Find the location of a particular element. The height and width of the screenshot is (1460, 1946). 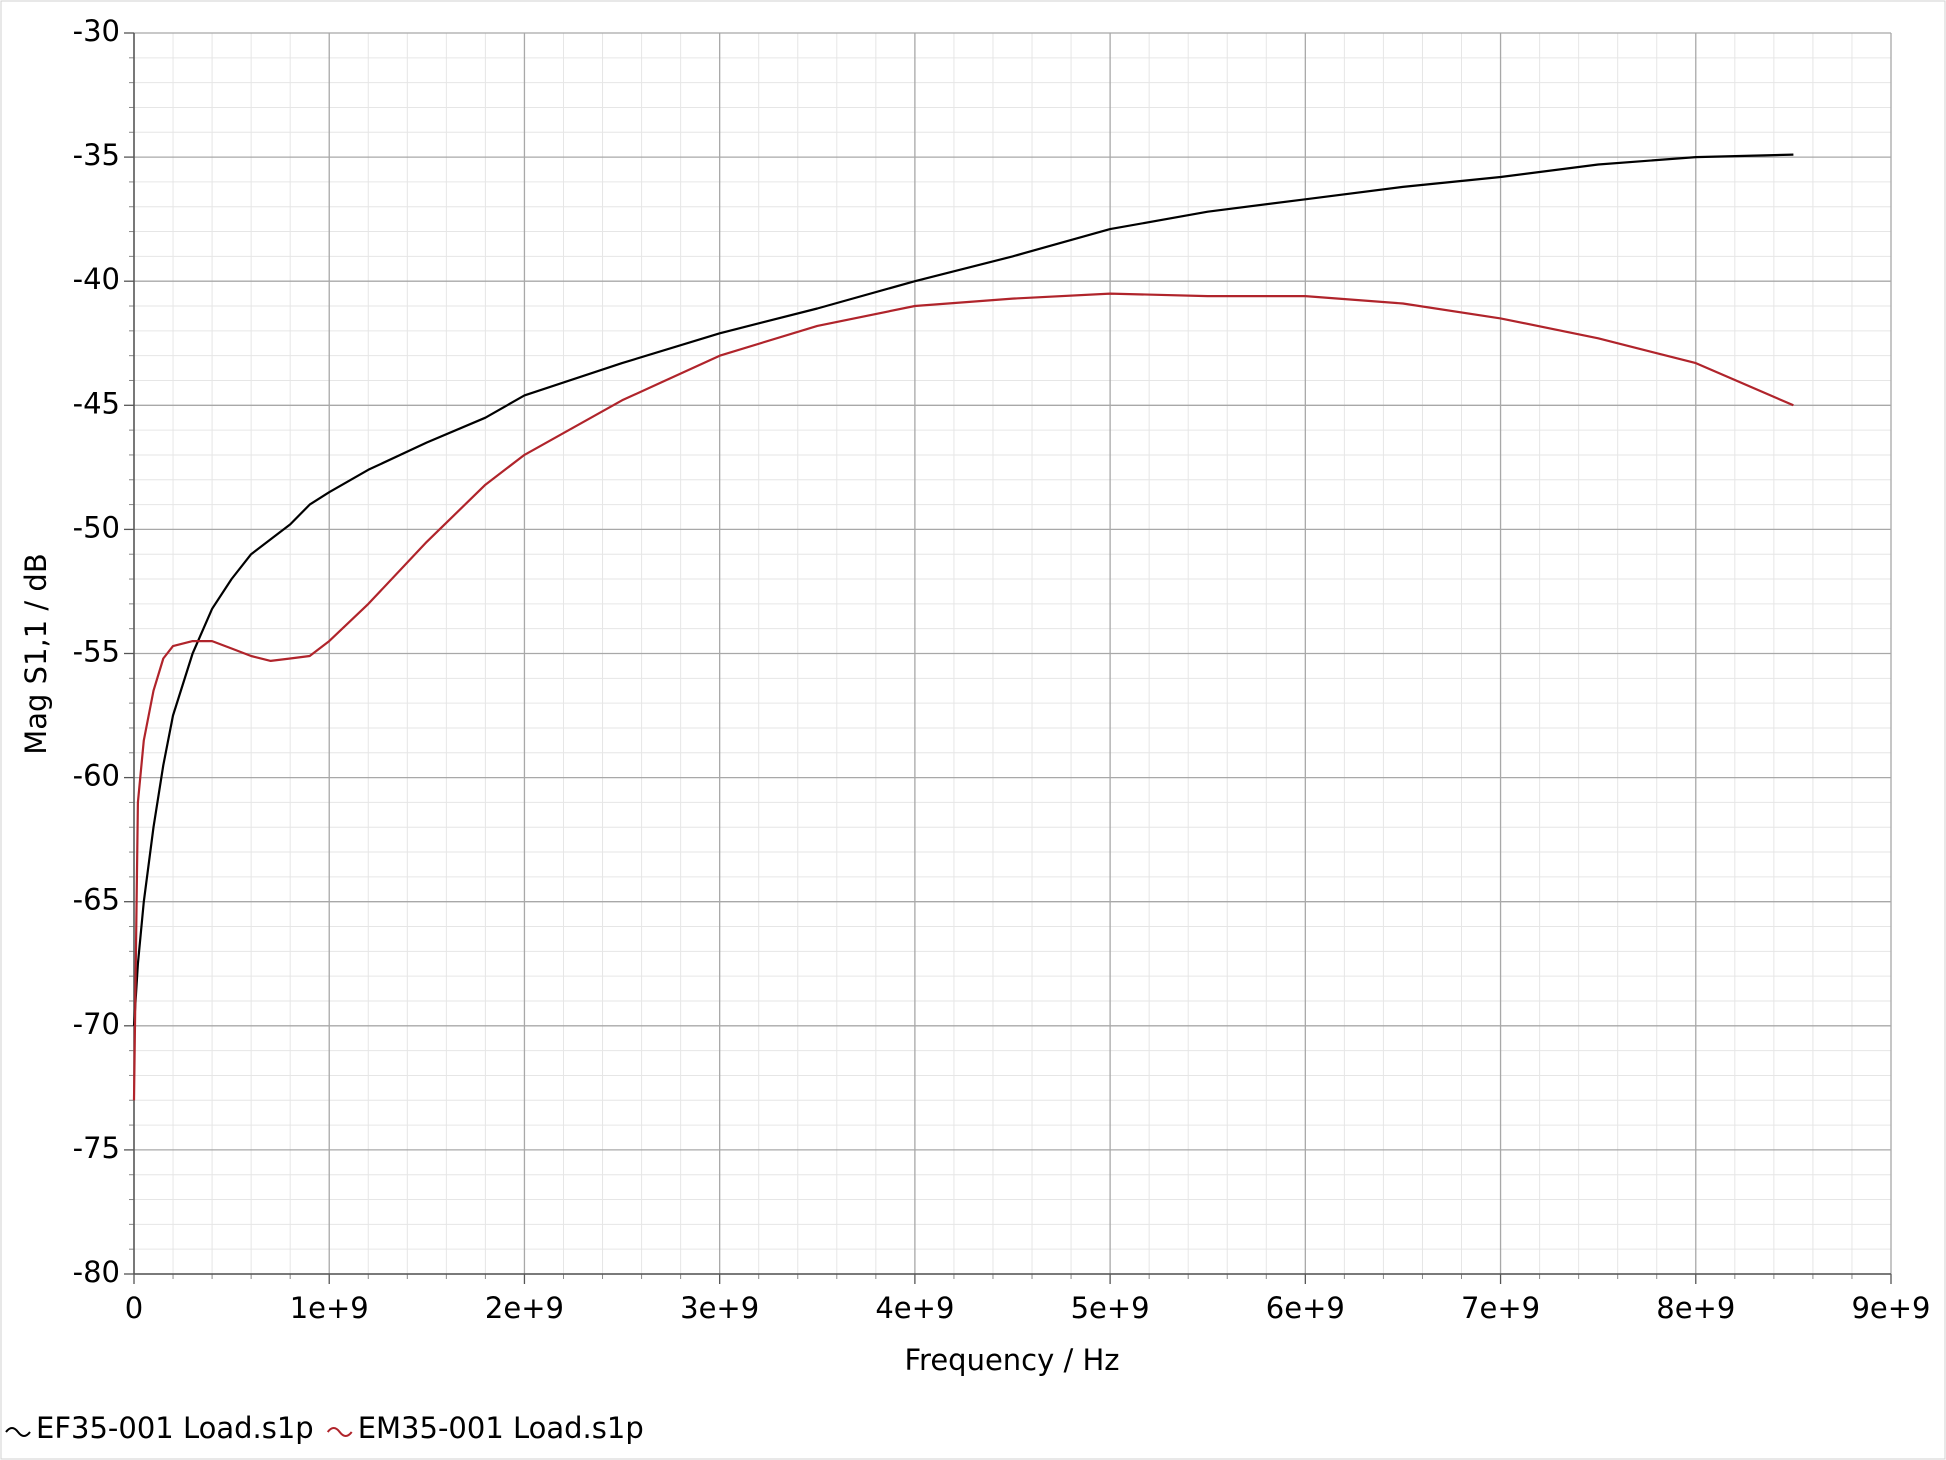

x-tick-label: 8e+9 is located at coordinates (1695, 1308).